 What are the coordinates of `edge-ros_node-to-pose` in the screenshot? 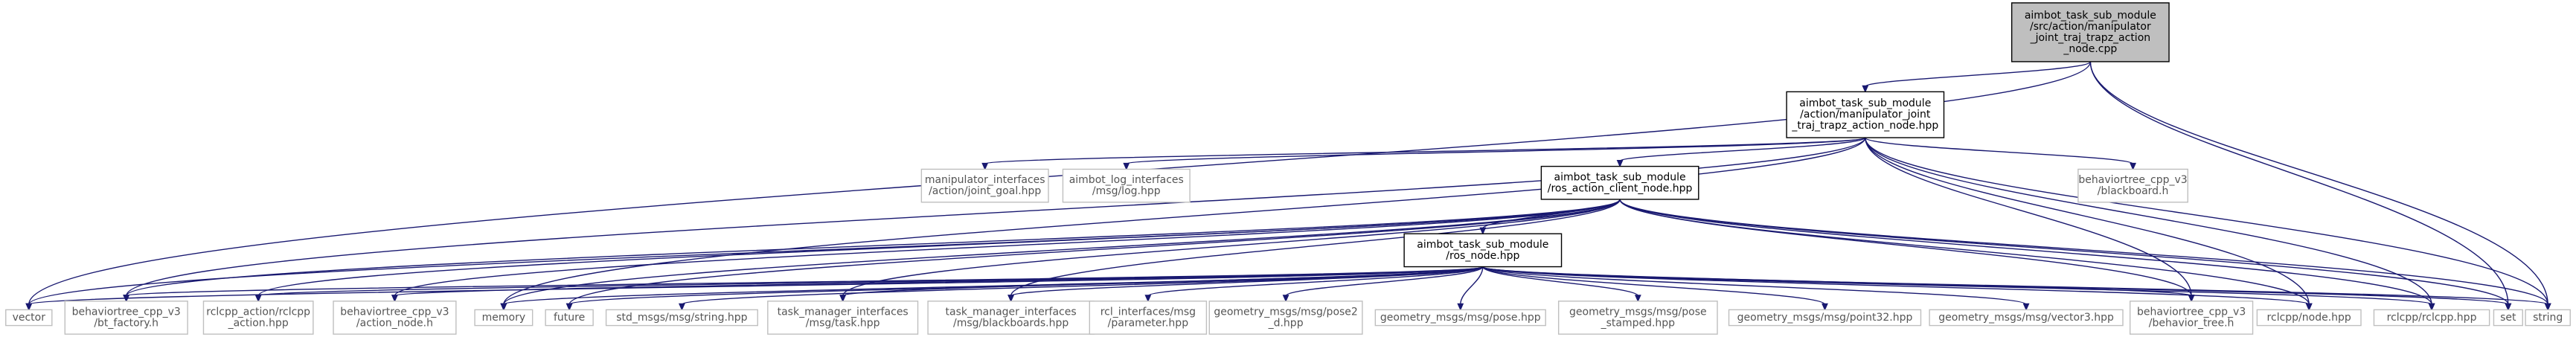 It's located at (1470, 288).